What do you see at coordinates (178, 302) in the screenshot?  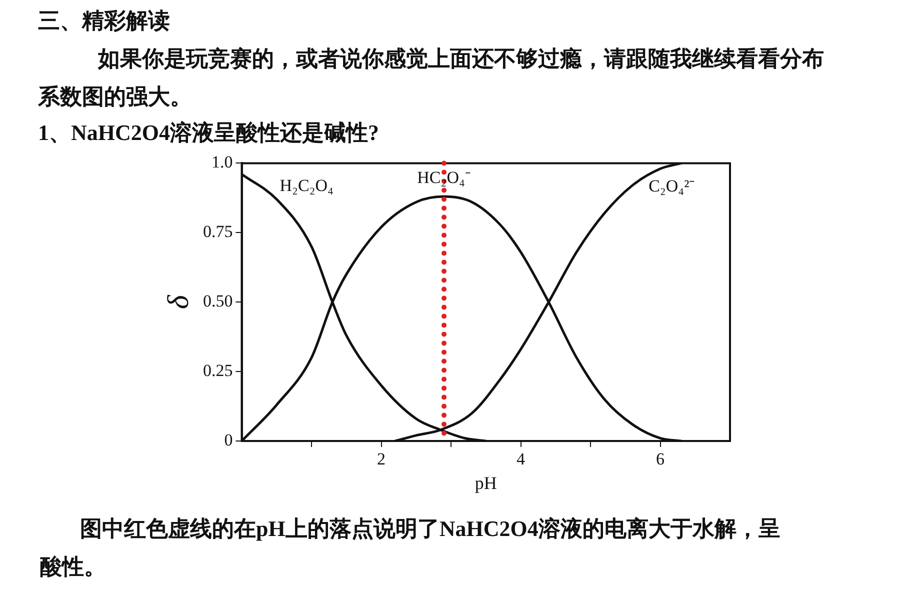 I see `y-axis-title: δ` at bounding box center [178, 302].